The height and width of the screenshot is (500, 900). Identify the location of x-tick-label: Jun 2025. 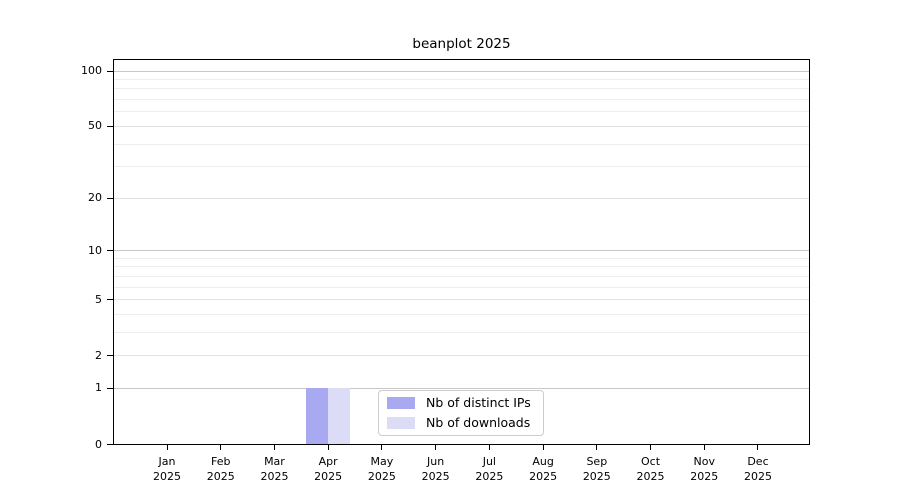
(436, 469).